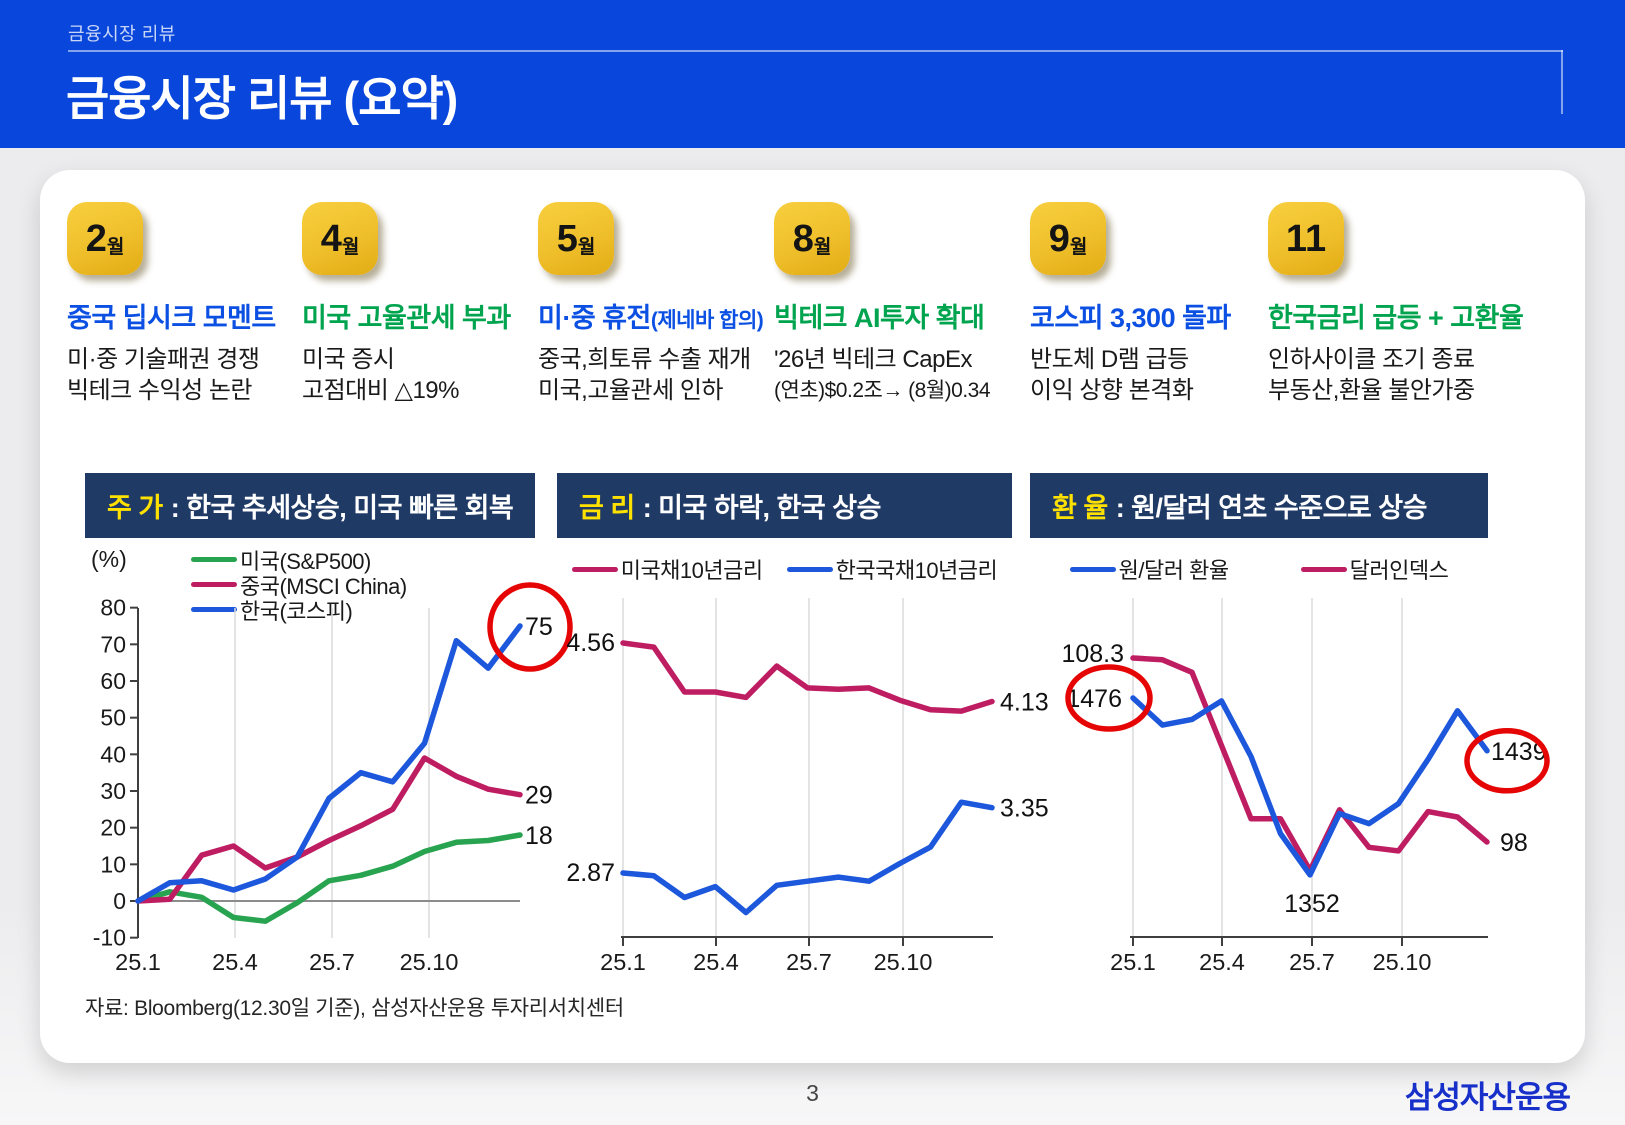 This screenshot has width=1625, height=1125. I want to click on svg-text: -10, so click(109, 938).